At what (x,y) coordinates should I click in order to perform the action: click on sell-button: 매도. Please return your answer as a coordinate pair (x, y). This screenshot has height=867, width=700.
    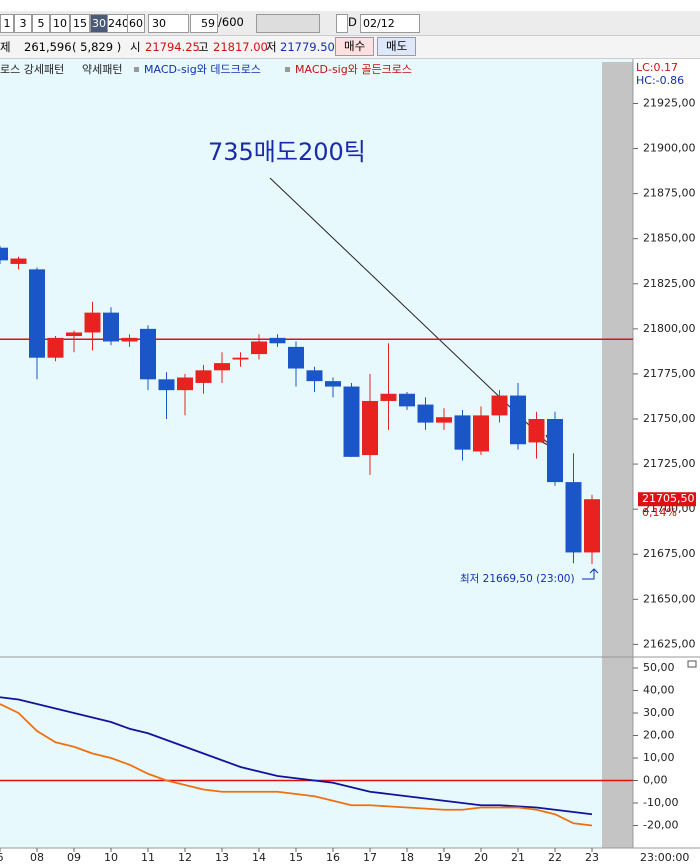
    Looking at the image, I should click on (397, 46).